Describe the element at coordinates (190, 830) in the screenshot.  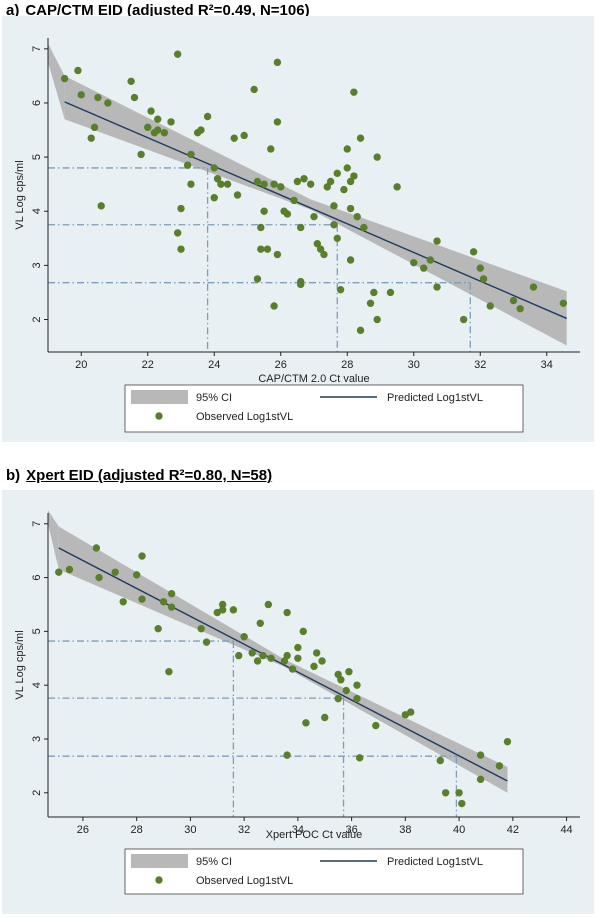
I see `x-tick-label: 30` at that location.